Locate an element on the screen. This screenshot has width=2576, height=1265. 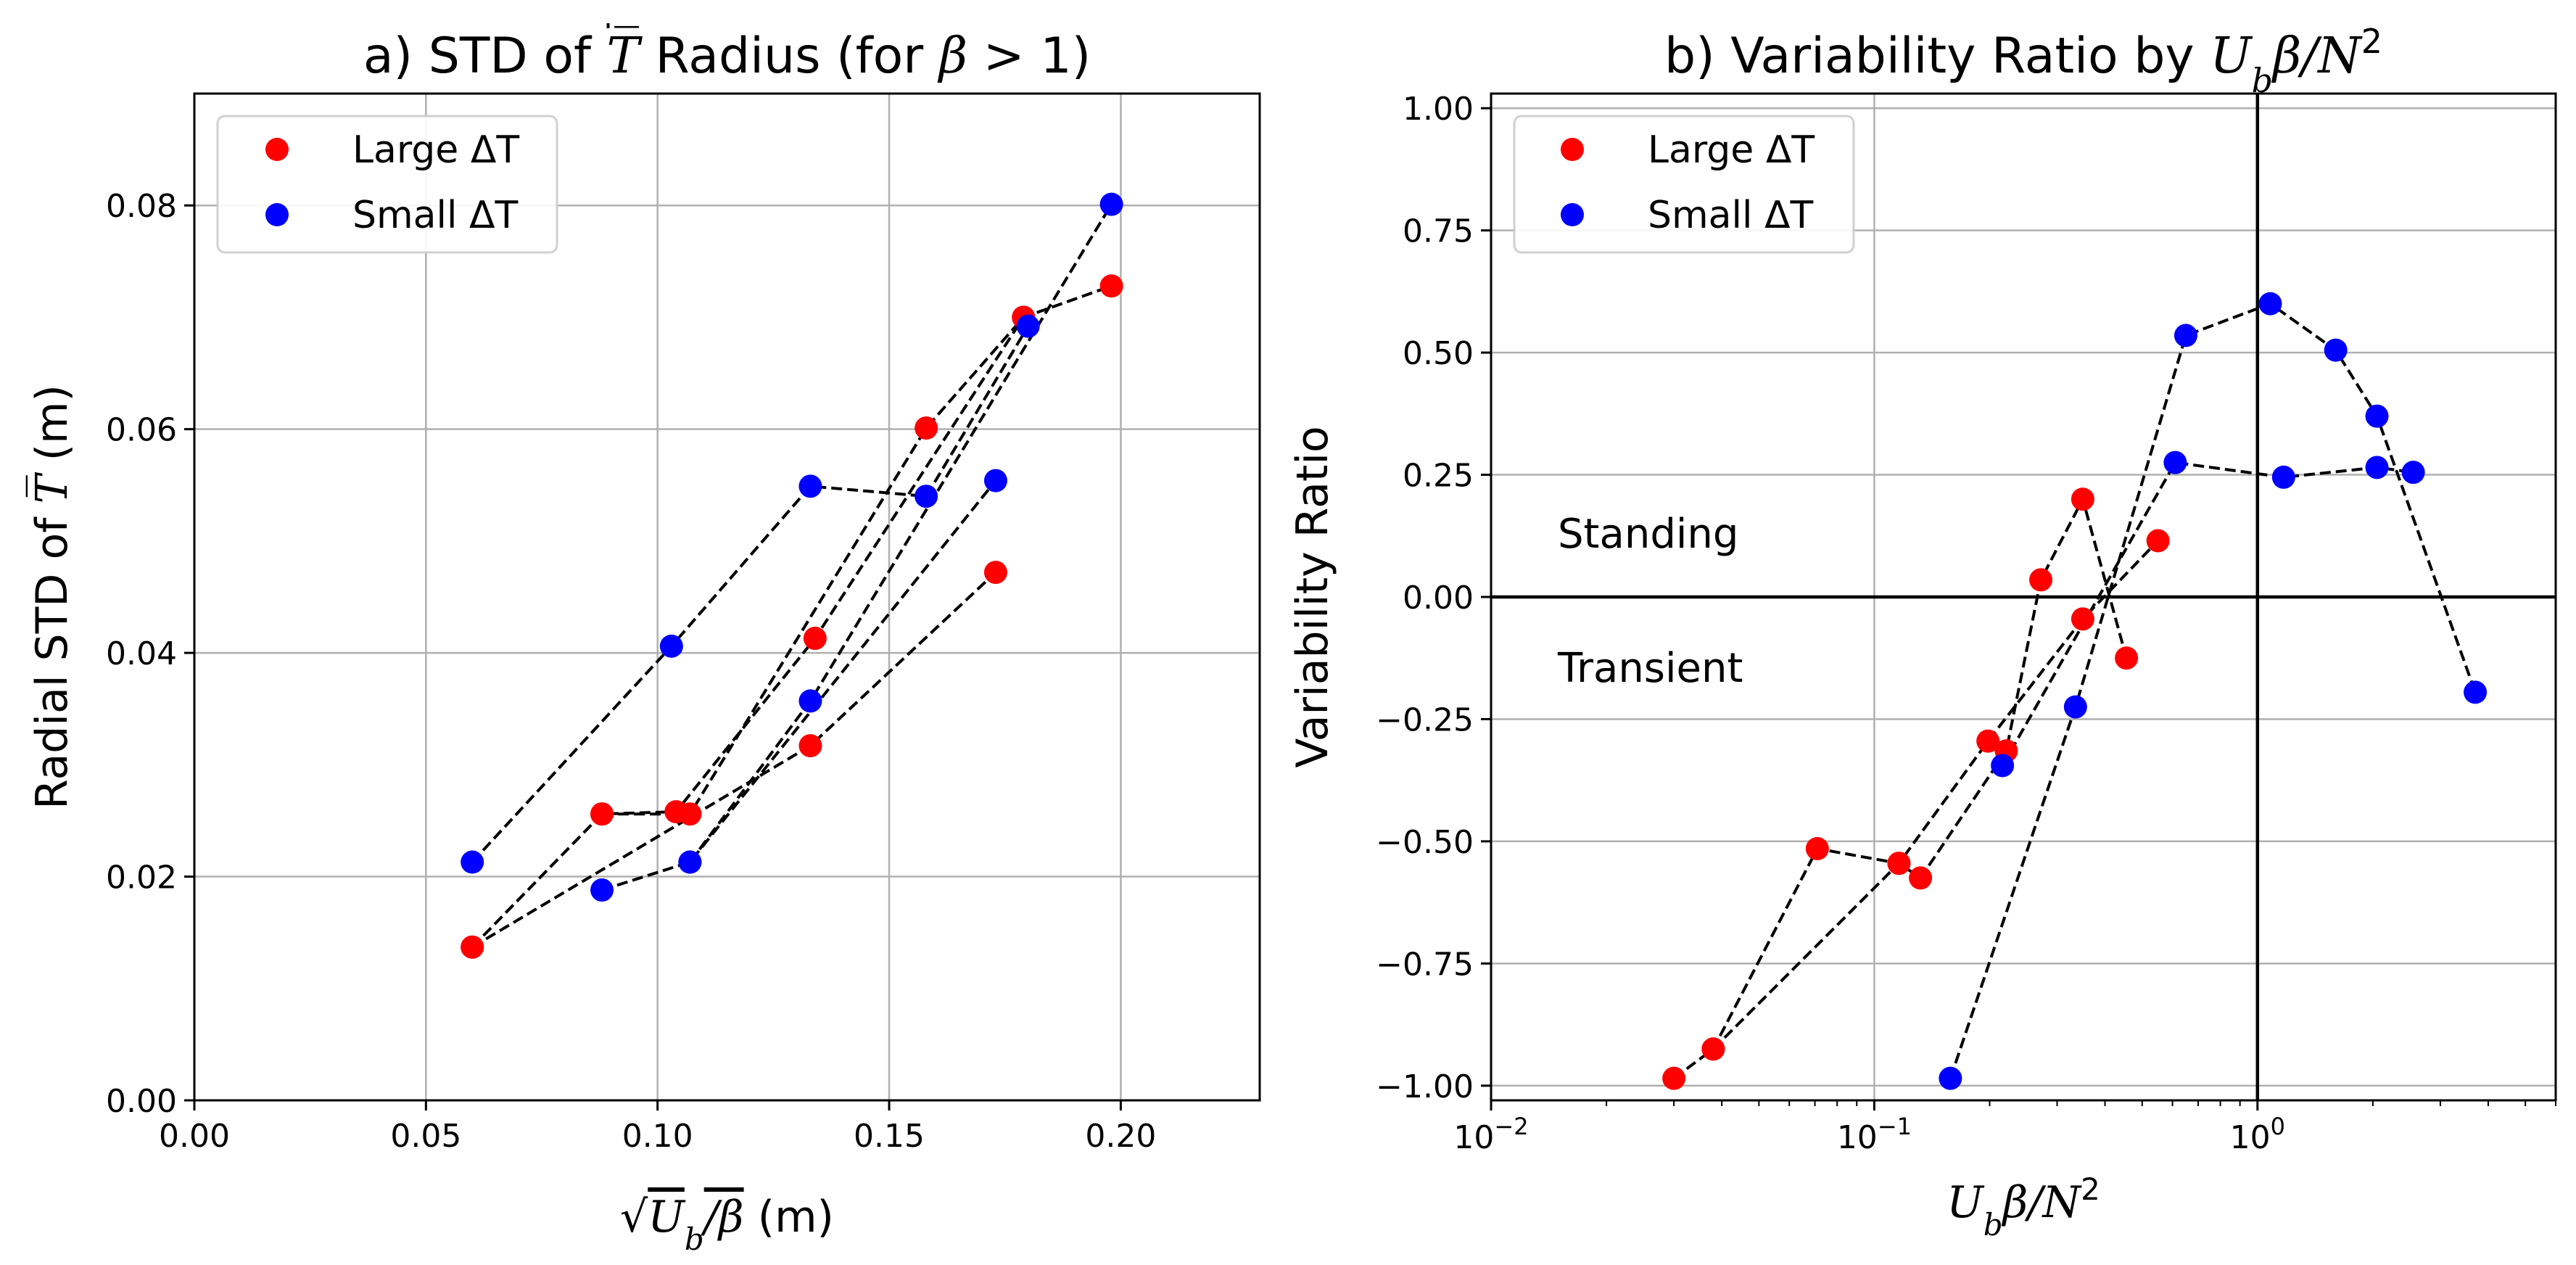
title-part: β/N is located at coordinates (2317, 57).